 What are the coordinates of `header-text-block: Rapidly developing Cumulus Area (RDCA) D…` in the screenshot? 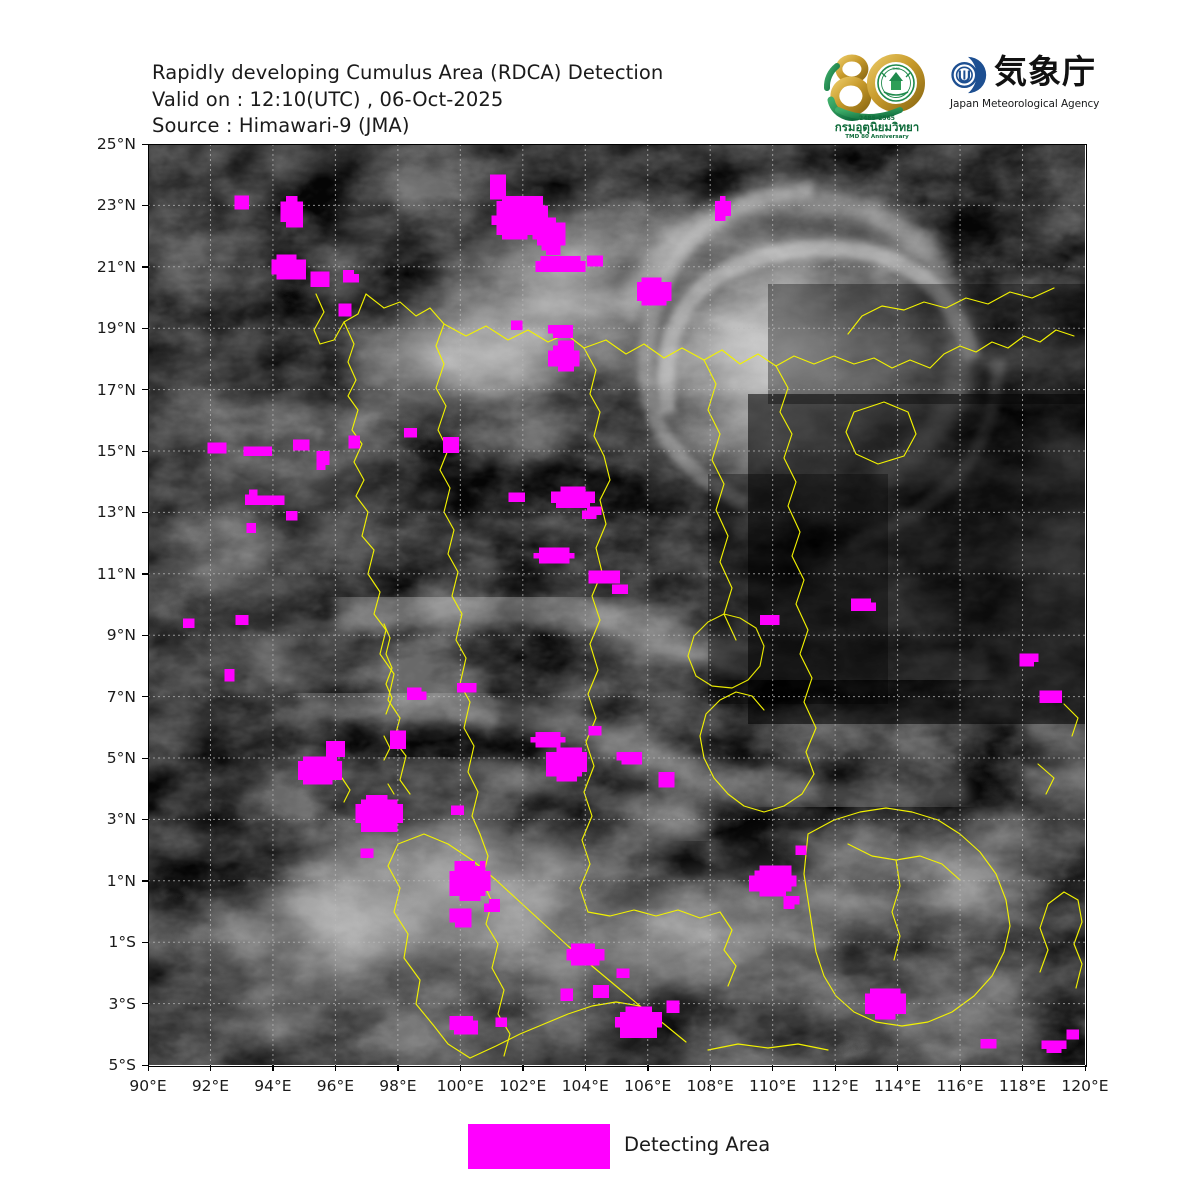 It's located at (407, 100).